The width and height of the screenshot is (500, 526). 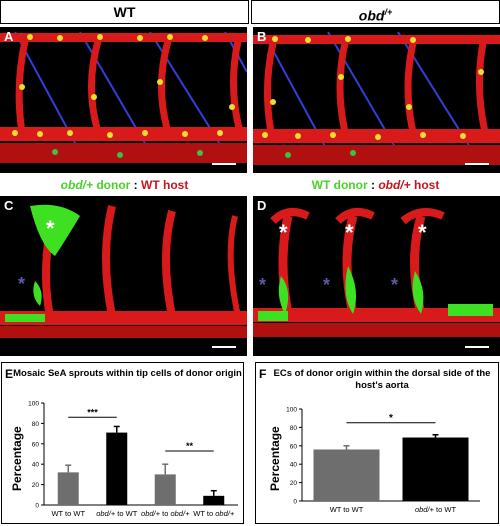 I want to click on panel-label-a: A, so click(x=9, y=36).